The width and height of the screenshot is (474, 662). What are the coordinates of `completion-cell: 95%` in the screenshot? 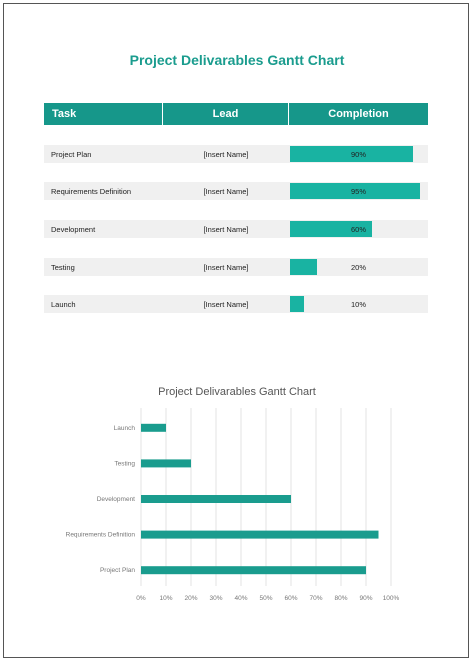 It's located at (358, 191).